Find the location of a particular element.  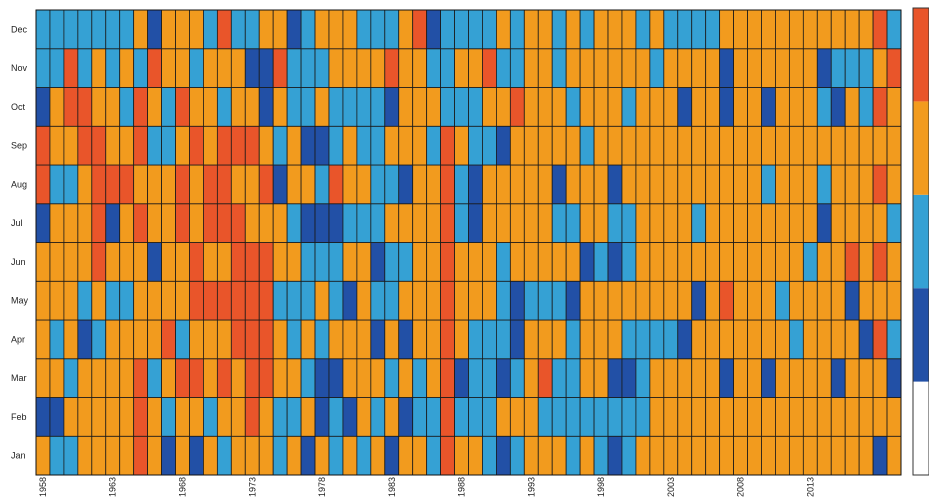

legend-swatch is located at coordinates (921, 148).